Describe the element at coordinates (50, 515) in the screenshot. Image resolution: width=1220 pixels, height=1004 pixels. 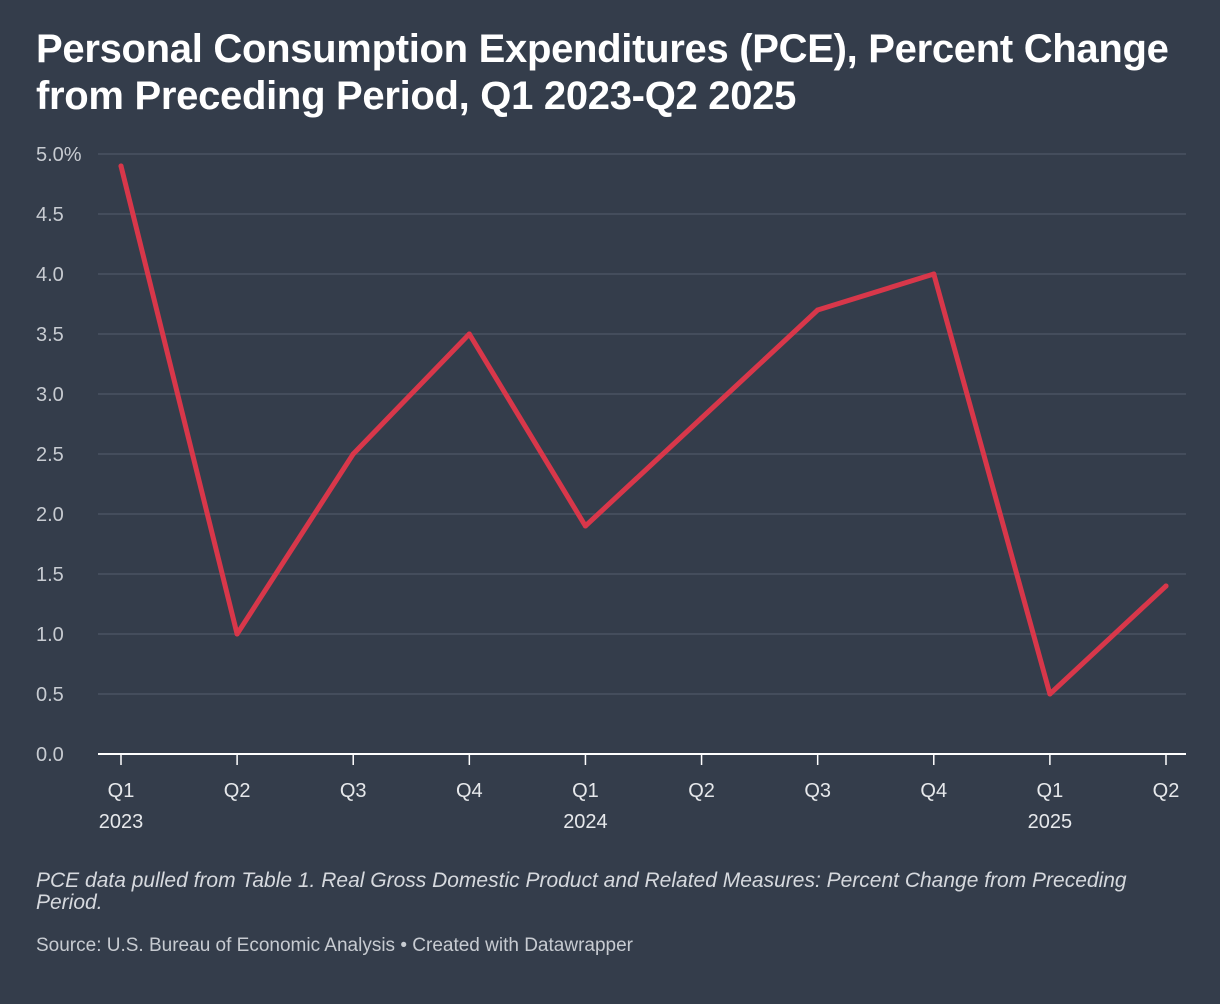
I see `y-tick-label: 2.0` at that location.